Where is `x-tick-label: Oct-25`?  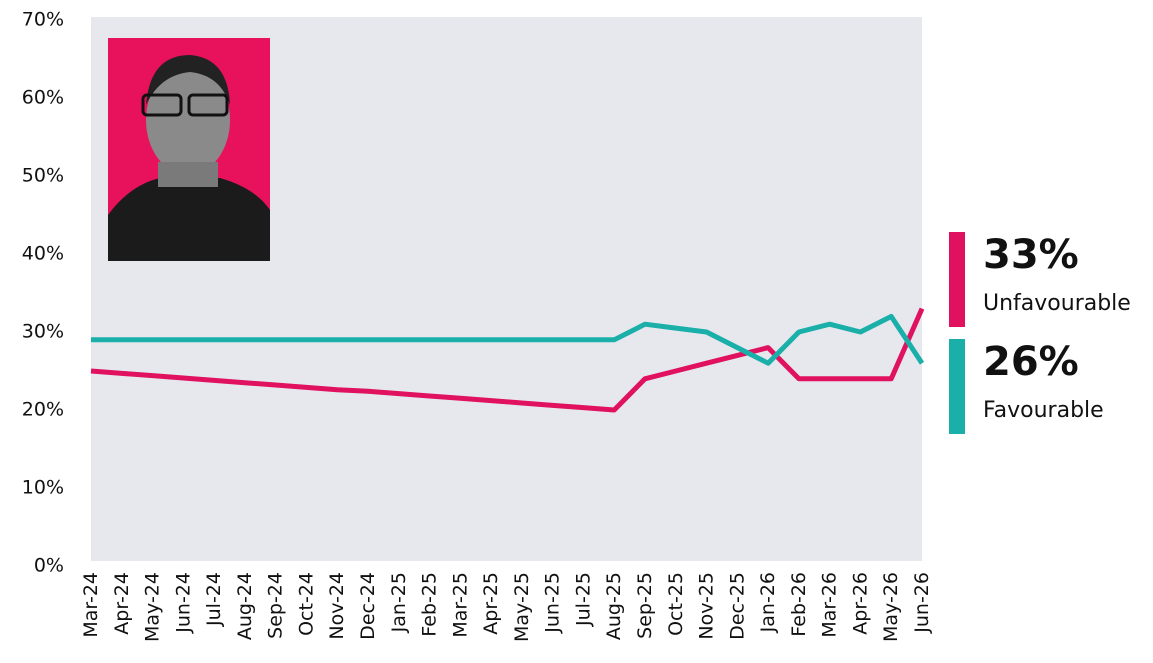 x-tick-label: Oct-25 is located at coordinates (676, 604).